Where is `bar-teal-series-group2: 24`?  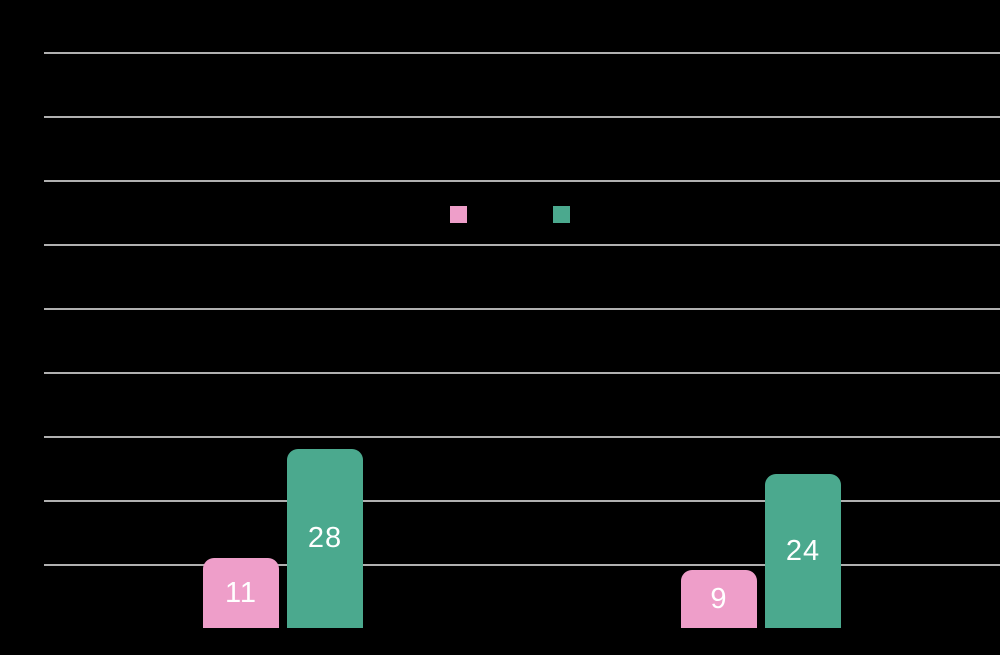 bar-teal-series-group2: 24 is located at coordinates (803, 551).